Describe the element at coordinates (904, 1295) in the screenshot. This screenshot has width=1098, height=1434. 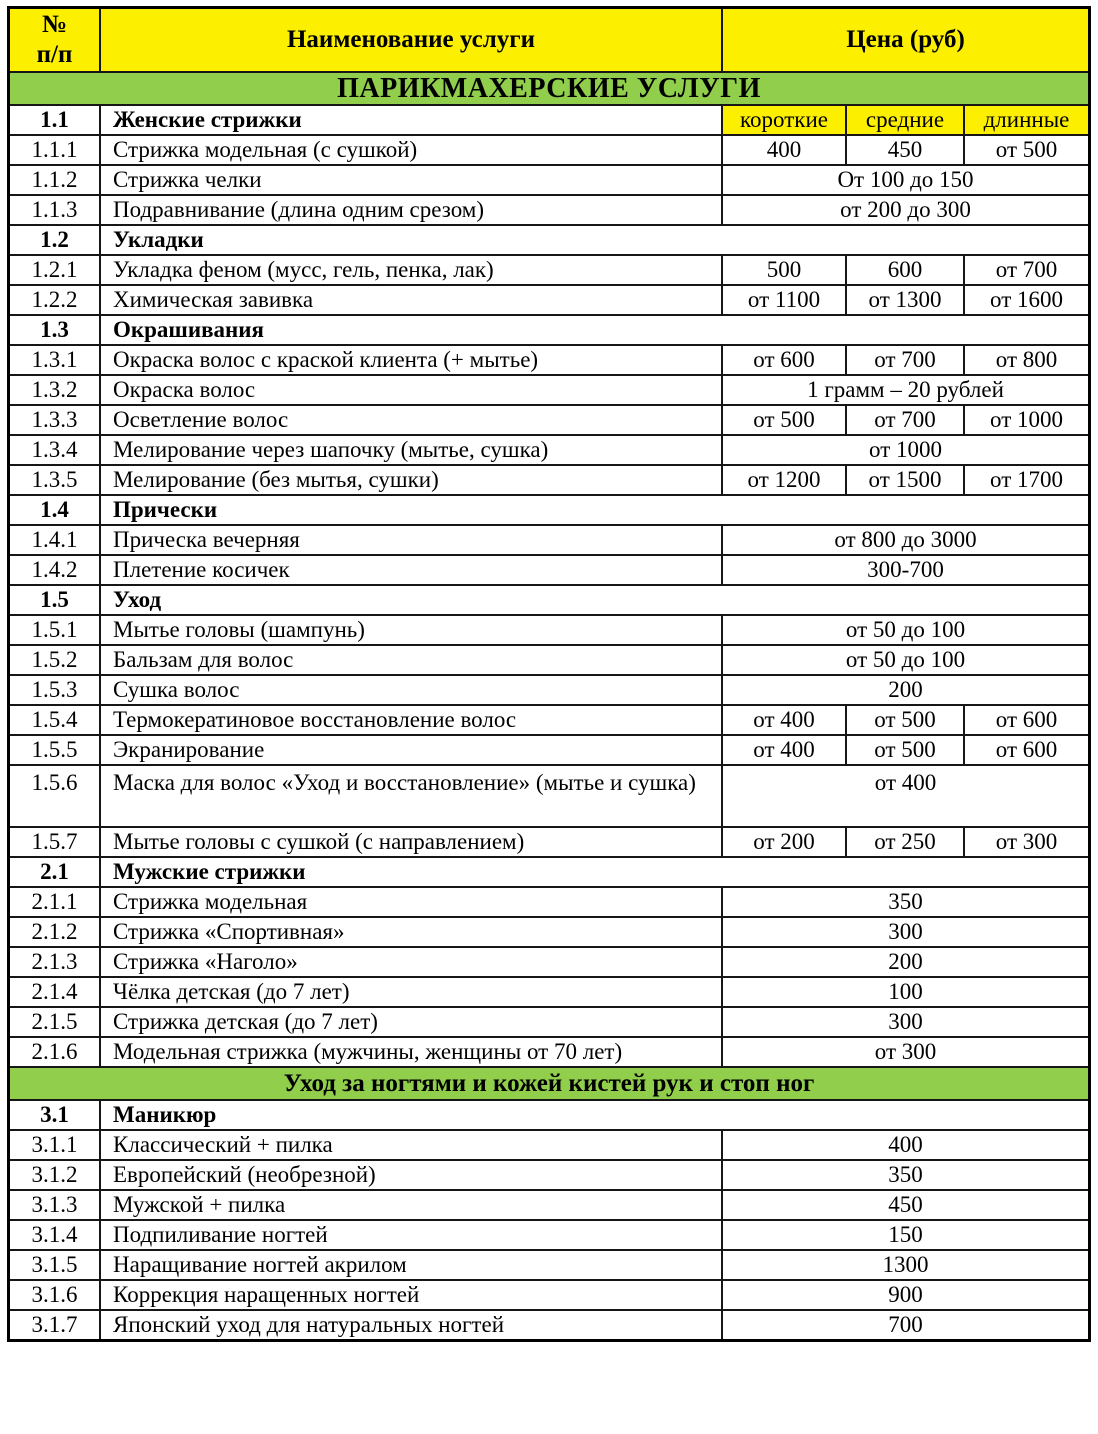
I see `price-cell-merged: 900` at that location.